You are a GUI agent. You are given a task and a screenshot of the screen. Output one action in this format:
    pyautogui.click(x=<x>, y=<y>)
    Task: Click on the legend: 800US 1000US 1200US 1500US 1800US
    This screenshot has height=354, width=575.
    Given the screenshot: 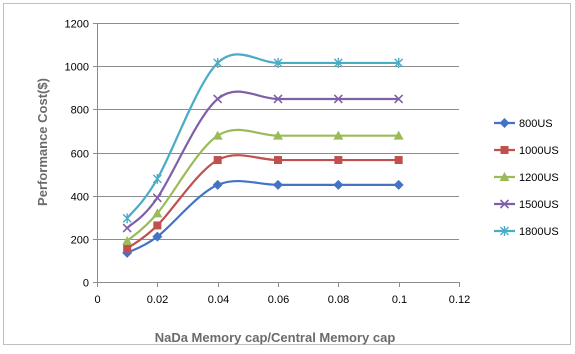 What is the action you would take?
    pyautogui.click(x=526, y=178)
    